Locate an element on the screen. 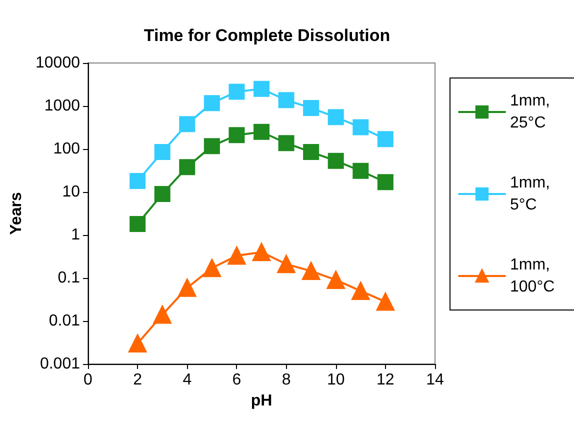  legend-label: 1mm, 100°C is located at coordinates (532, 276).